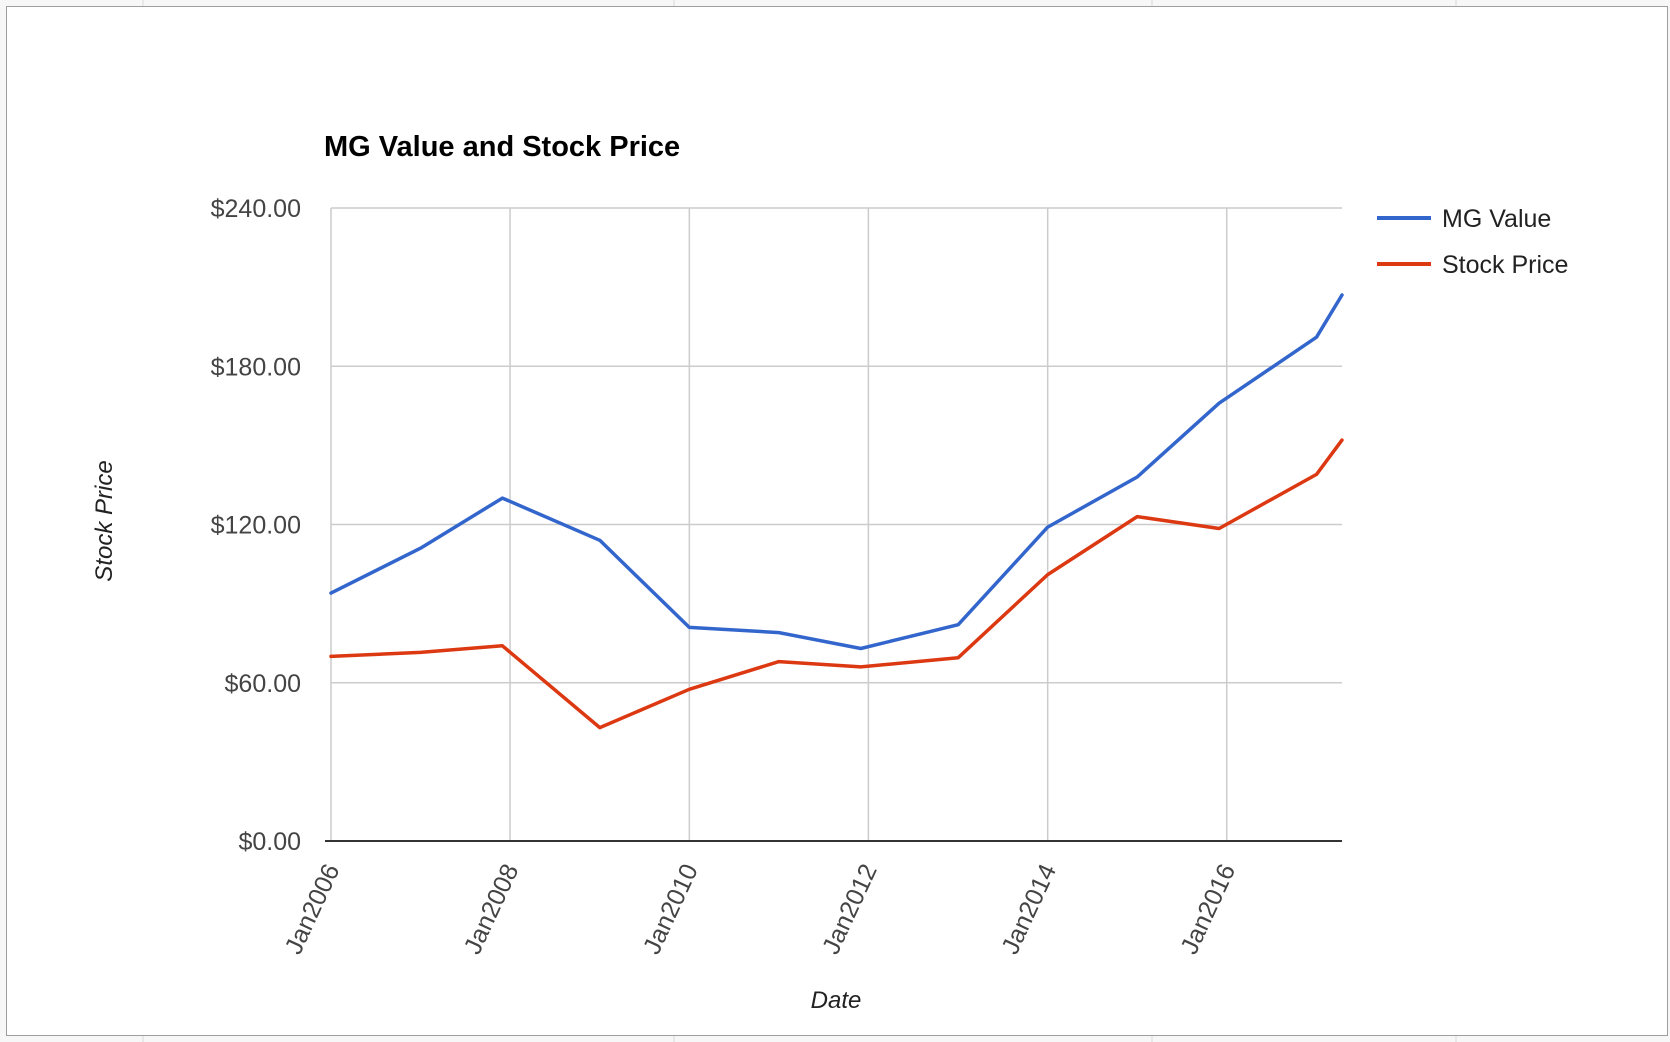  What do you see at coordinates (1208, 909) in the screenshot?
I see `x-tick-label: Jan2016` at bounding box center [1208, 909].